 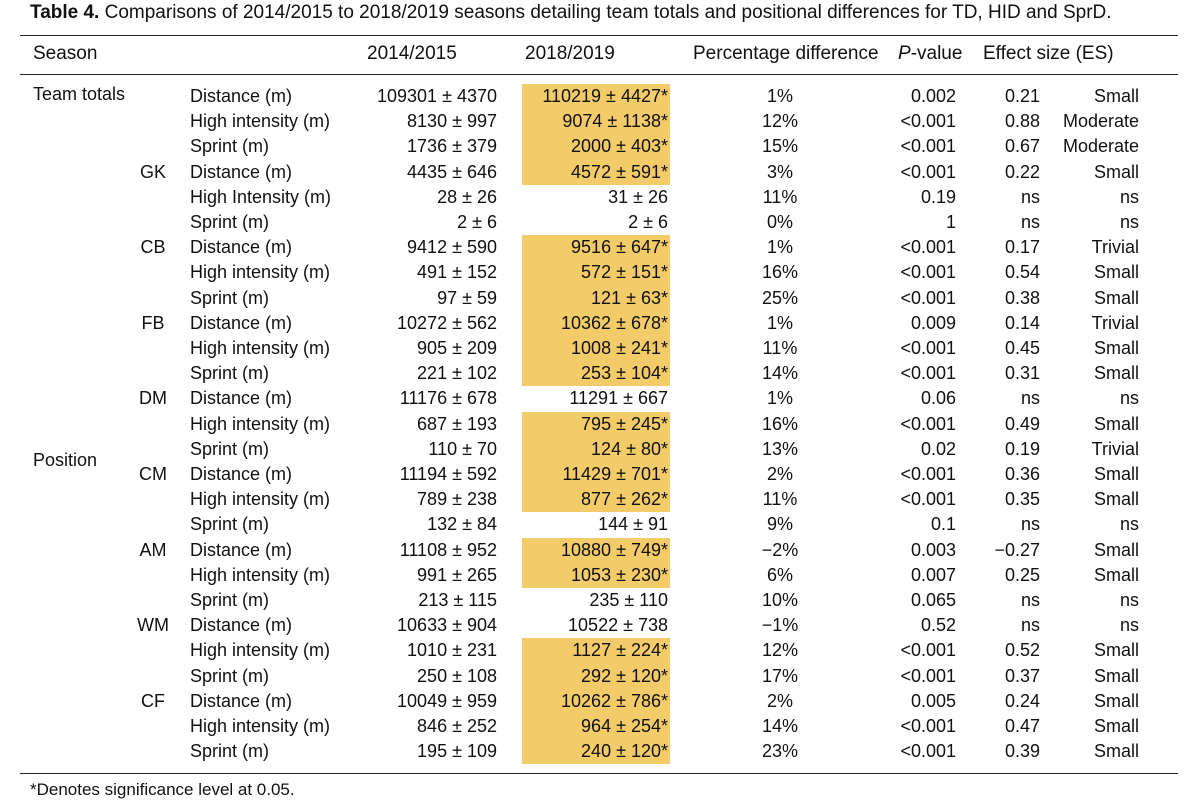 I want to click on header-2018-2019: 2018/2019, so click(x=570, y=53).